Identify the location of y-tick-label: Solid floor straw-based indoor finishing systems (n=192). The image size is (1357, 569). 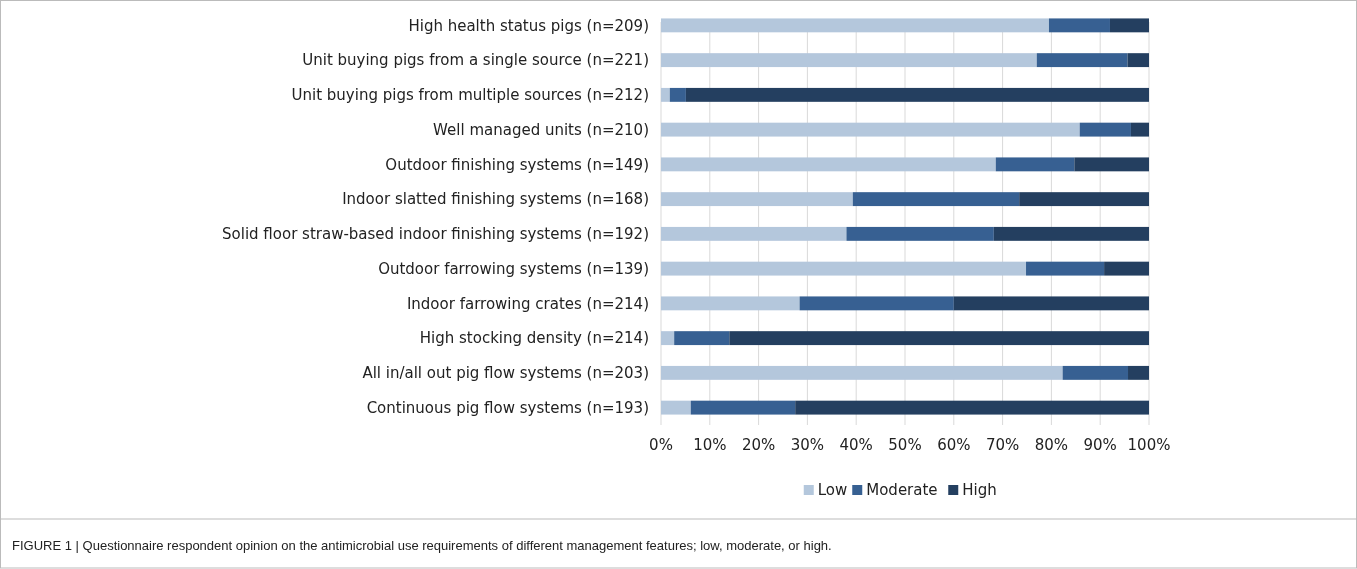
(435, 234).